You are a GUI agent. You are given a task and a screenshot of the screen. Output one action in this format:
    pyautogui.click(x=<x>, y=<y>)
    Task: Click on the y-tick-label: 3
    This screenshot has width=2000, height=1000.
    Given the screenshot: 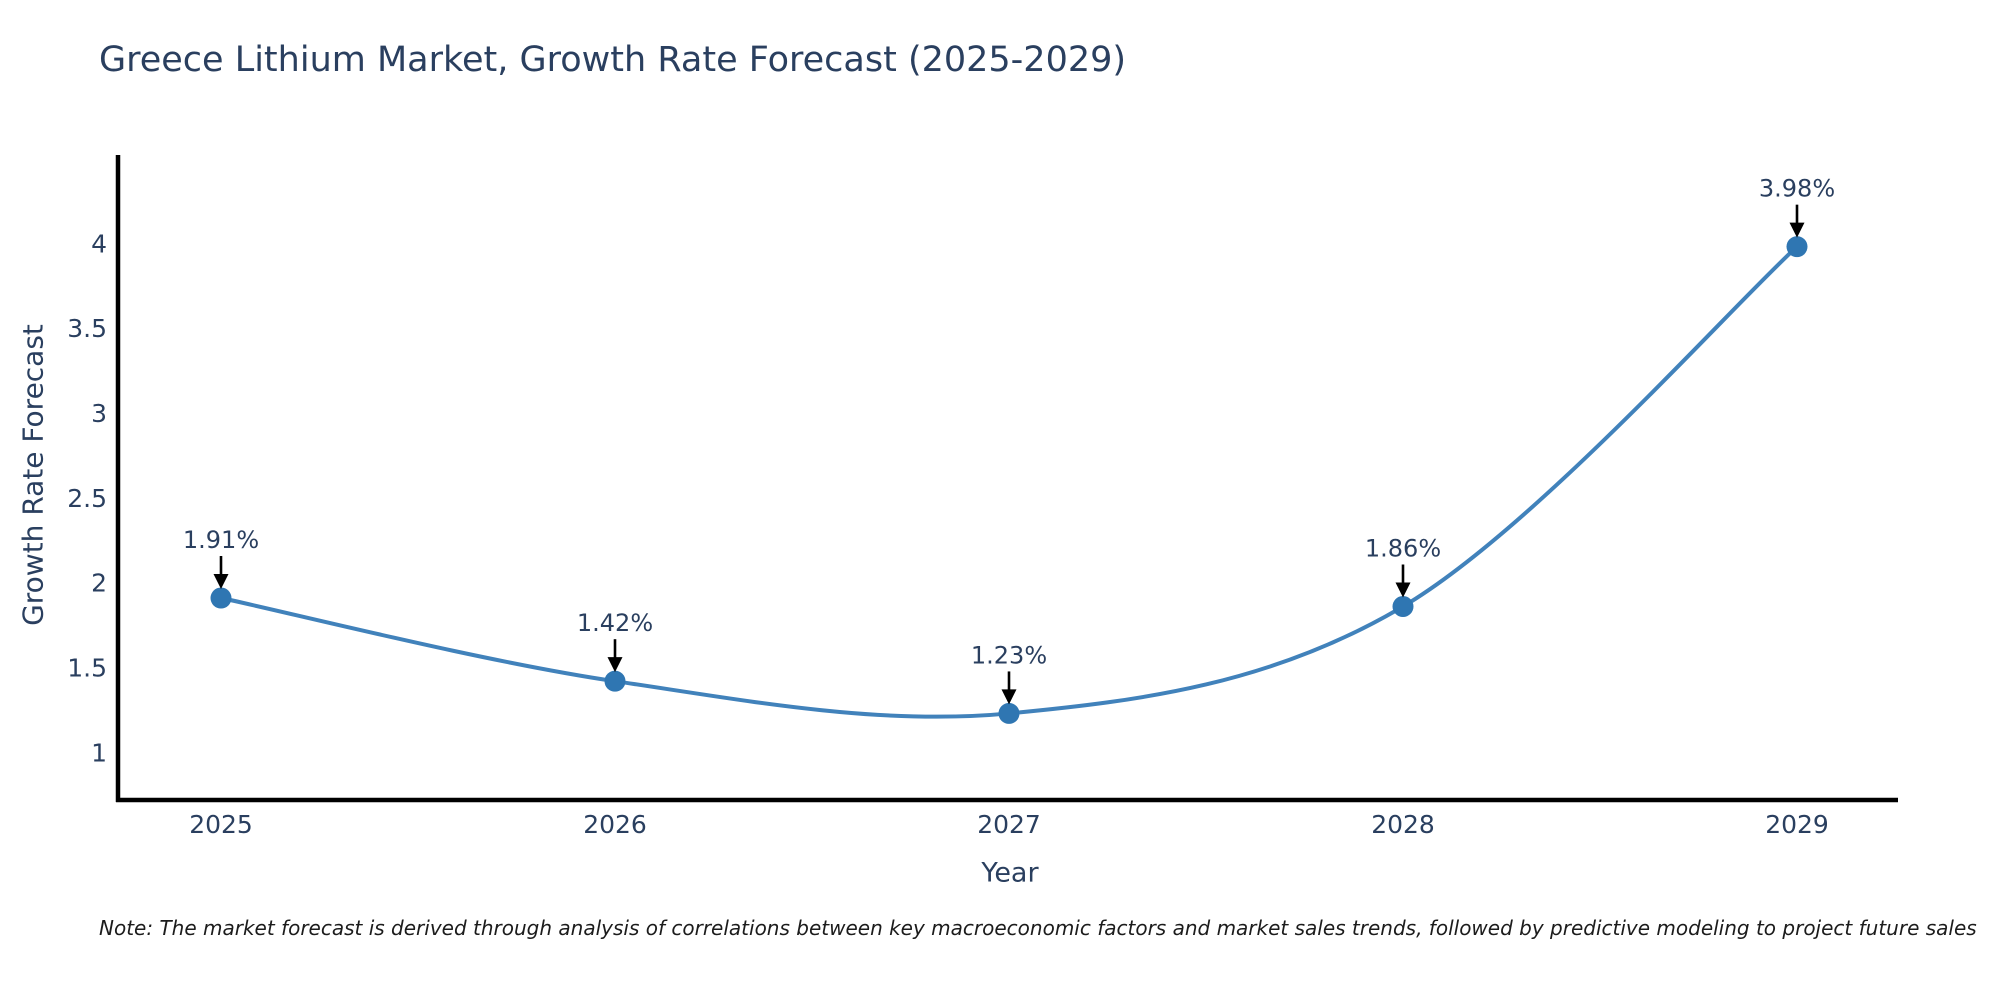 What is the action you would take?
    pyautogui.click(x=99, y=413)
    